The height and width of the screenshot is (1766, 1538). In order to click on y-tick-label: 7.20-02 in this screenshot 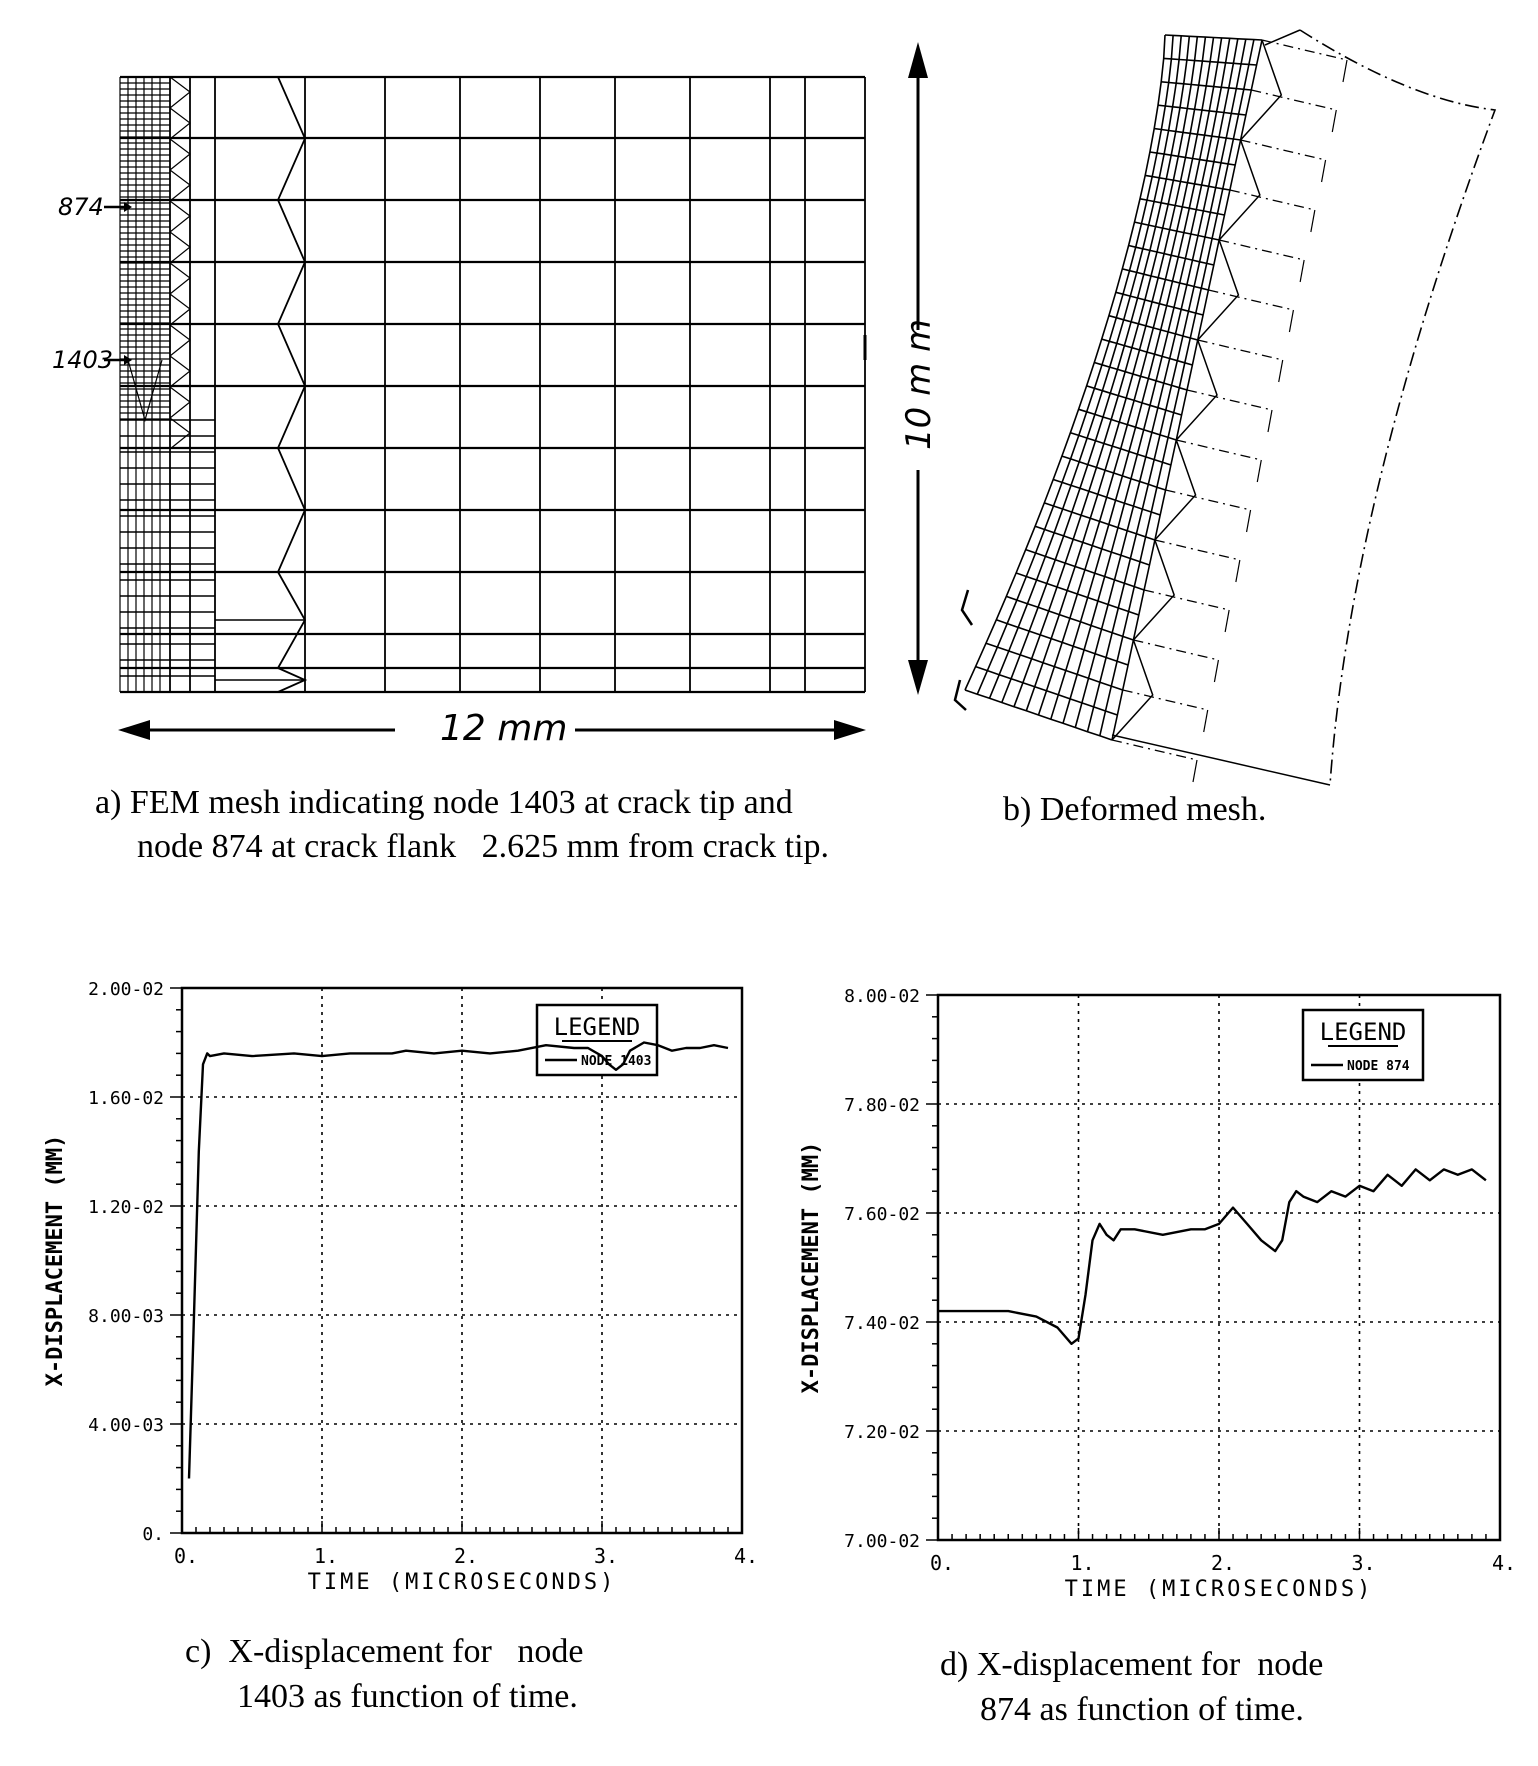, I will do `click(882, 1432)`.